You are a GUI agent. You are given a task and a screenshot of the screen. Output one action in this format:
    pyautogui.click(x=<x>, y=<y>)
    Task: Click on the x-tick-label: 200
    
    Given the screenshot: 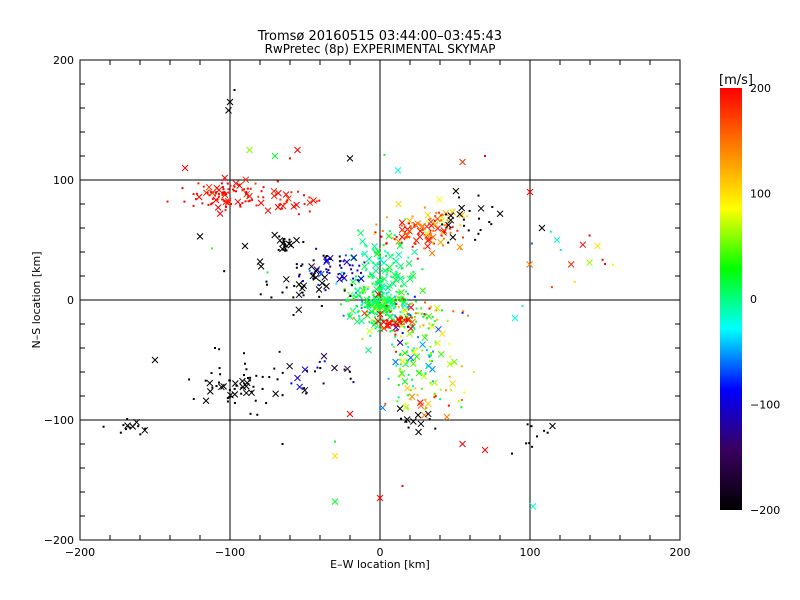 What is the action you would take?
    pyautogui.click(x=680, y=552)
    